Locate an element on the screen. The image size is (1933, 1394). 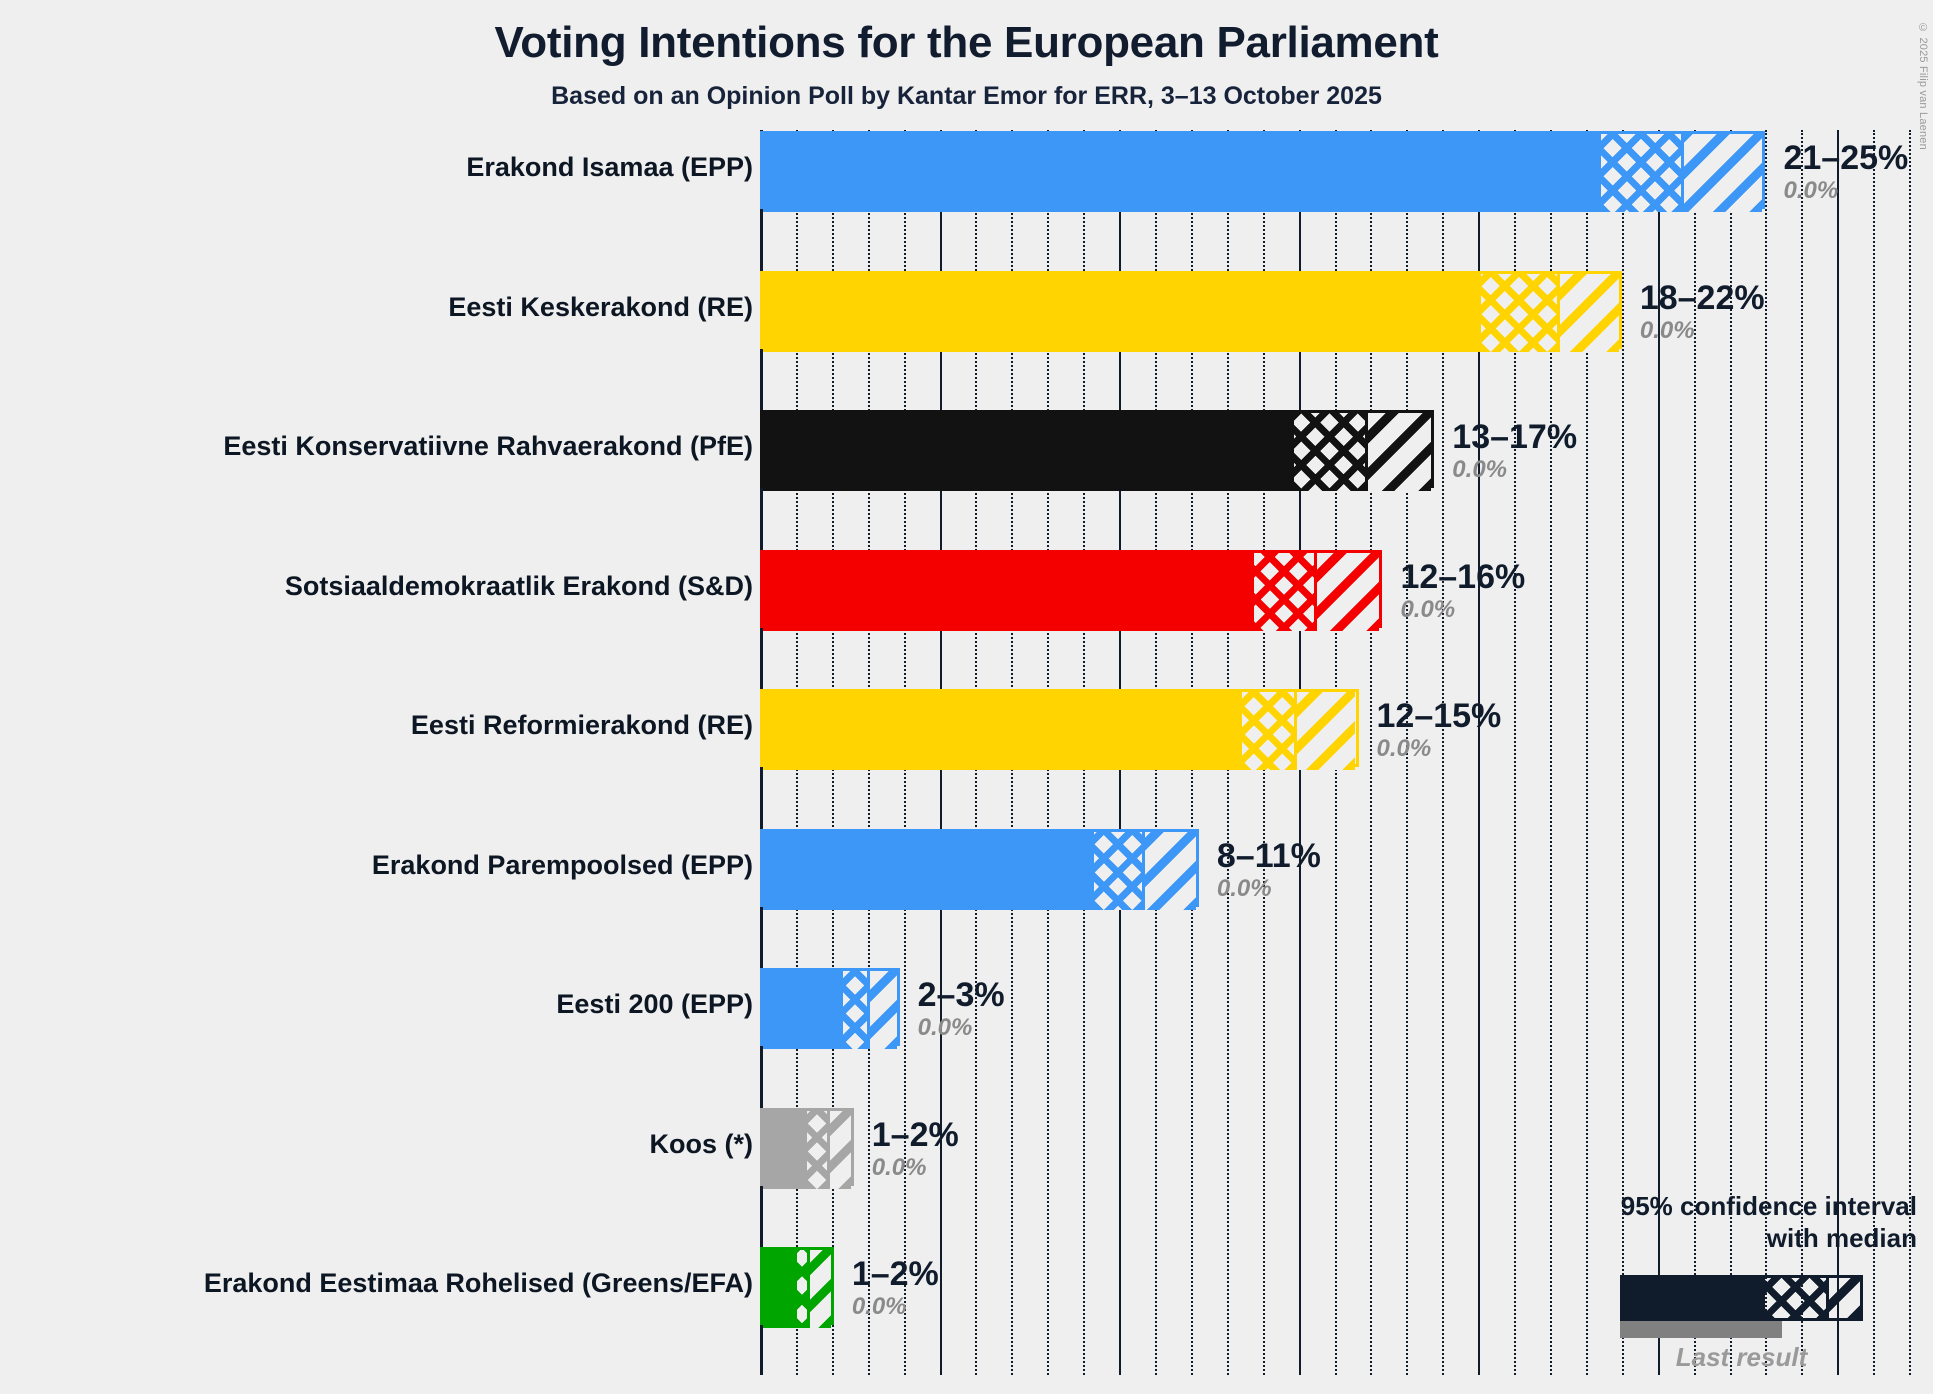
bar-value-group: 12–16% 0.0% is located at coordinates (1462, 591).